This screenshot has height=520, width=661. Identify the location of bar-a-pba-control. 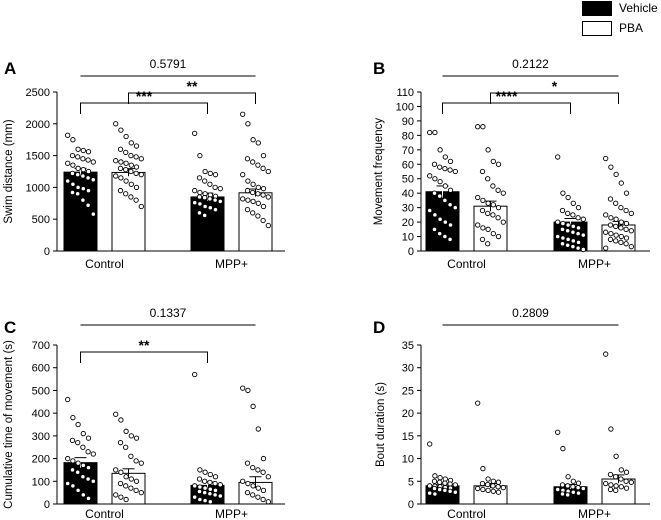
(128, 211).